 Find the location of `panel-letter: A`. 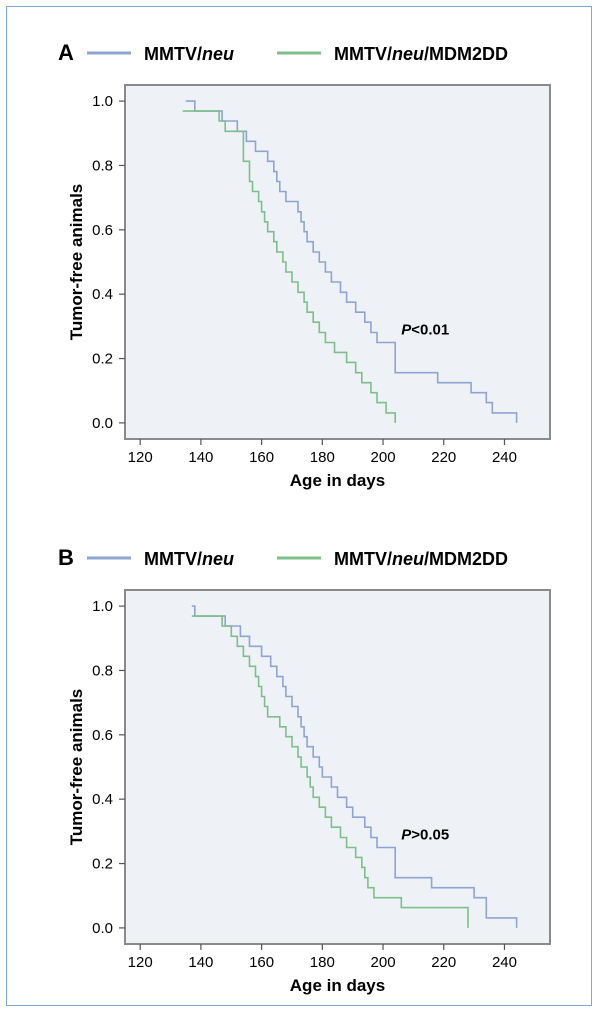

panel-letter: A is located at coordinates (66, 52).